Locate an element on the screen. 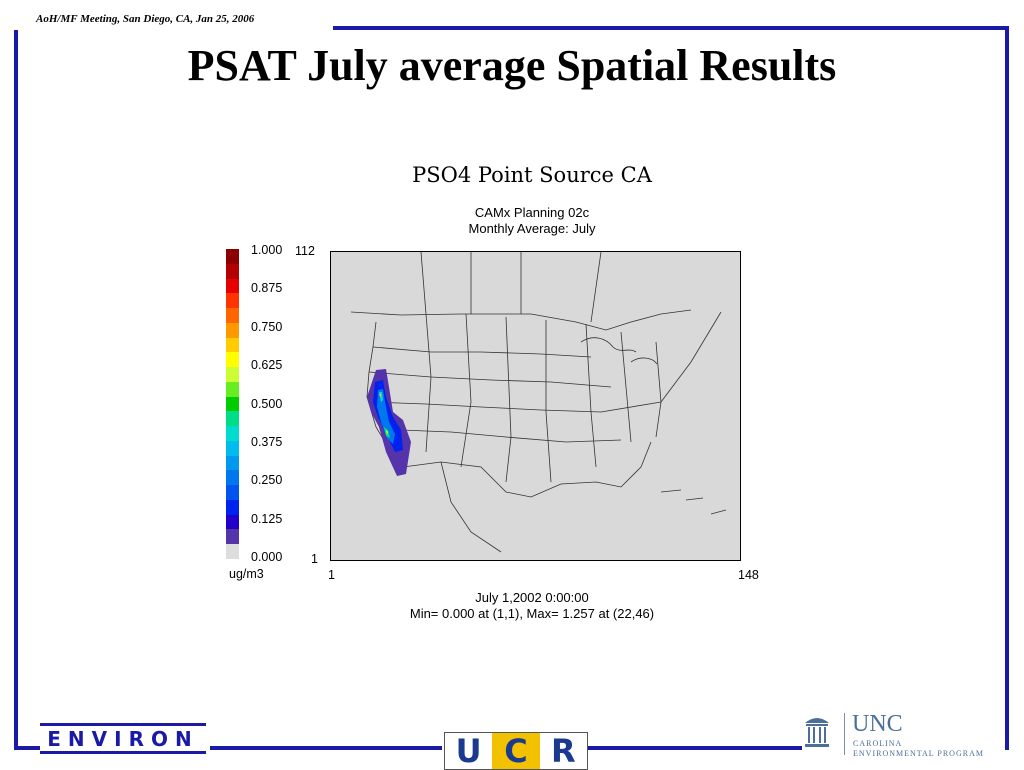 The height and width of the screenshot is (770, 1024). frame-top-border is located at coordinates (671, 28).